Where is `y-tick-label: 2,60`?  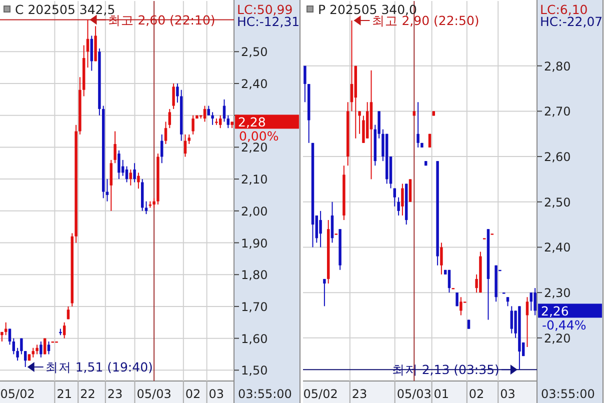 y-tick-label: 2,60 is located at coordinates (557, 157).